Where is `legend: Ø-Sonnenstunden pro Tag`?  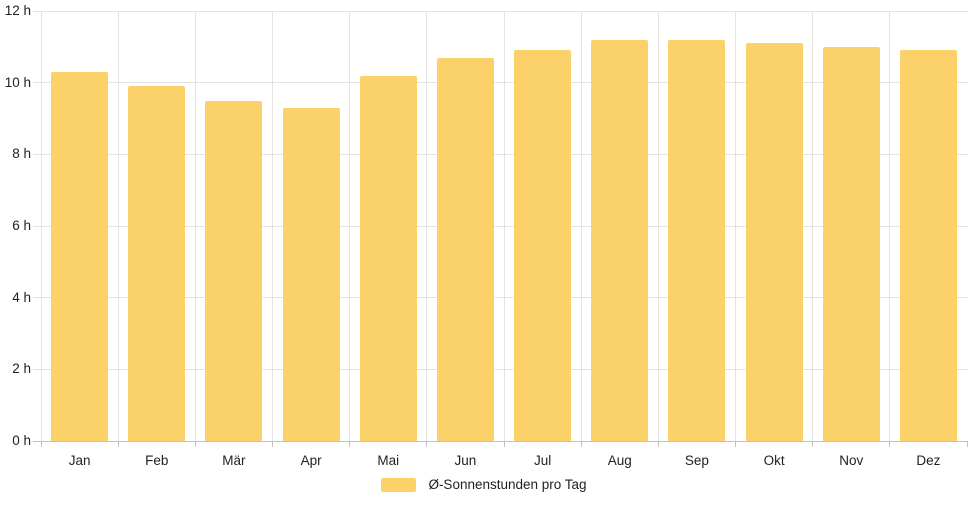
legend: Ø-Sonnenstunden pro Tag is located at coordinates (484, 484).